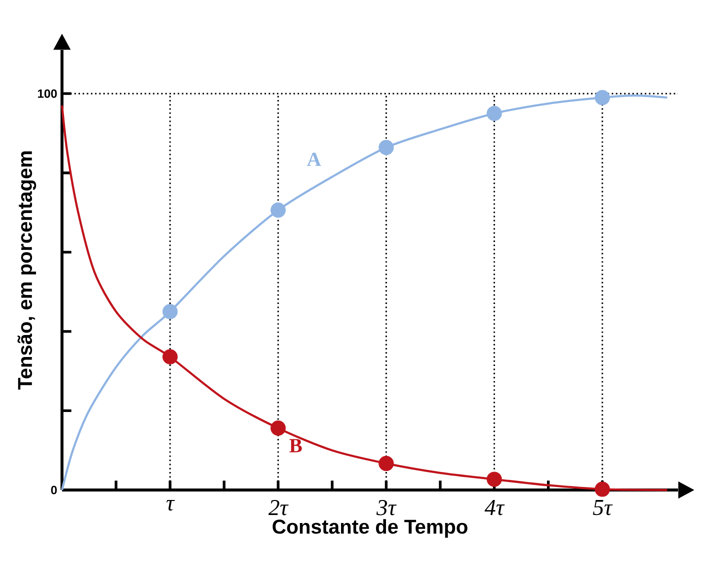 The width and height of the screenshot is (702, 569). What do you see at coordinates (314, 159) in the screenshot?
I see `series-label: A` at bounding box center [314, 159].